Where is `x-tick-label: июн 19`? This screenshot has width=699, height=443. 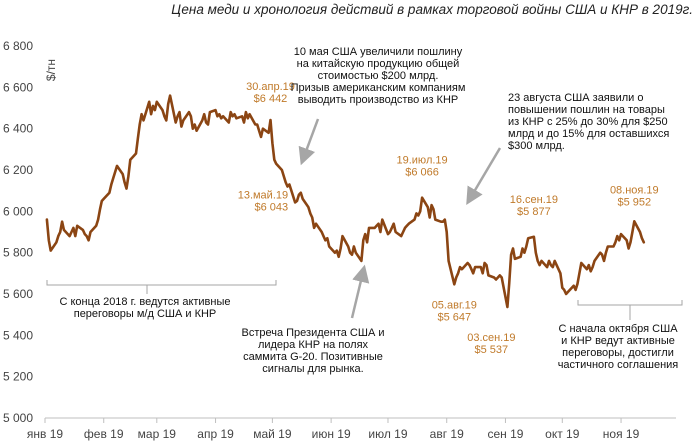 x-tick-label: июн 19 is located at coordinates (331, 434).